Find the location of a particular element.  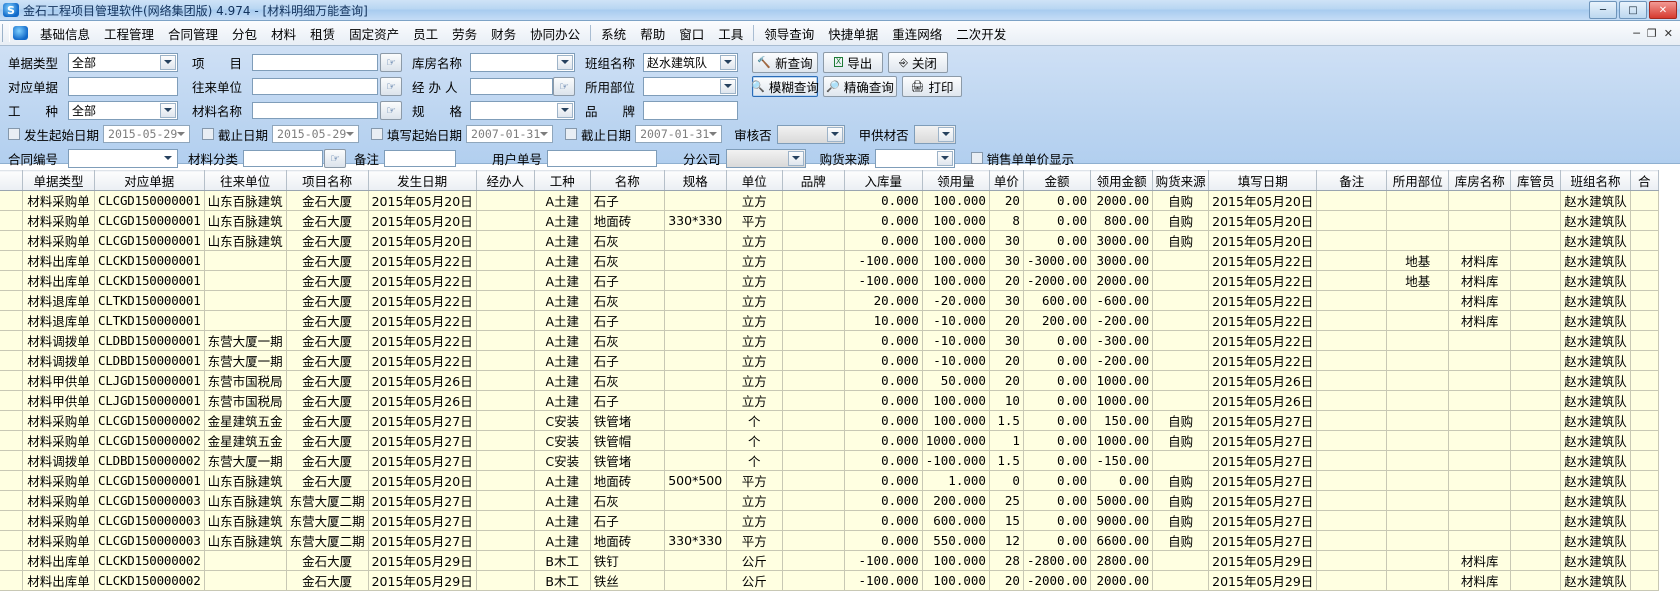

exact-query-button: 🔎 精确查询 is located at coordinates (860, 86).